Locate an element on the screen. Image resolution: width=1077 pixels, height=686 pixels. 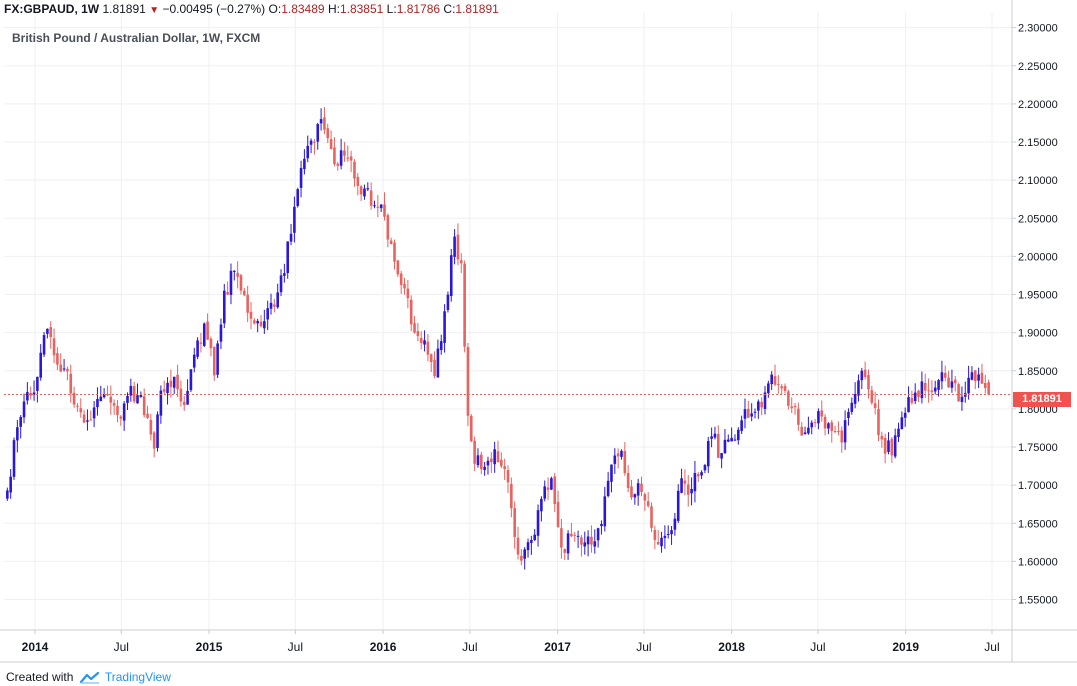
tradingview-link: TradingView is located at coordinates (137, 677).